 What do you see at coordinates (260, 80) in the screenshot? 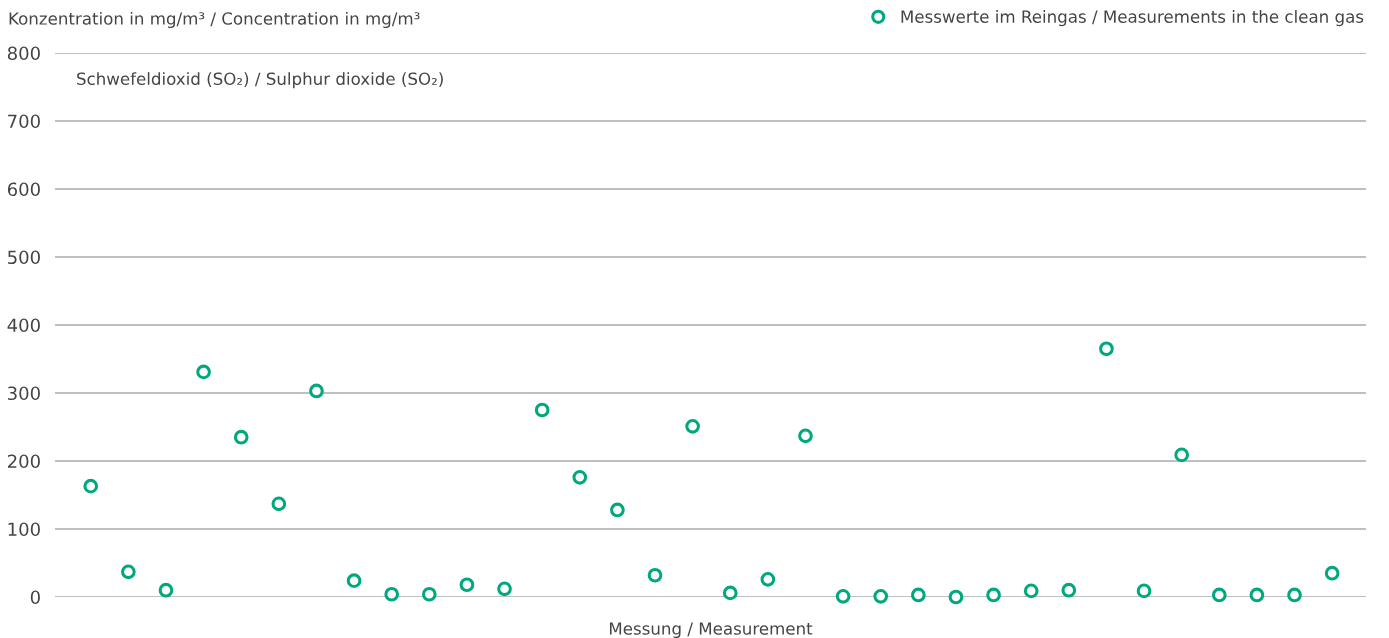
I see `annotation: Schwefeldioxid (SO₂) / Sulphur dioxide (SO₂)` at bounding box center [260, 80].